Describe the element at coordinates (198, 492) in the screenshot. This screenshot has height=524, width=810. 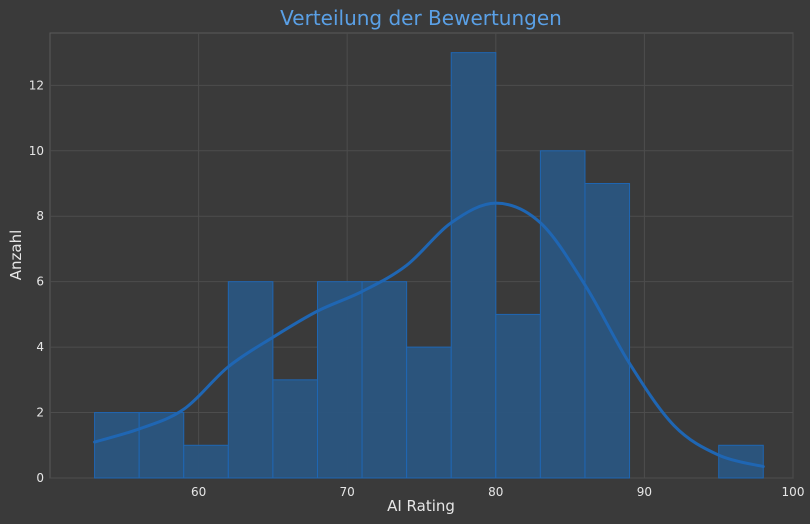
I see `x-tick-label: 60` at that location.